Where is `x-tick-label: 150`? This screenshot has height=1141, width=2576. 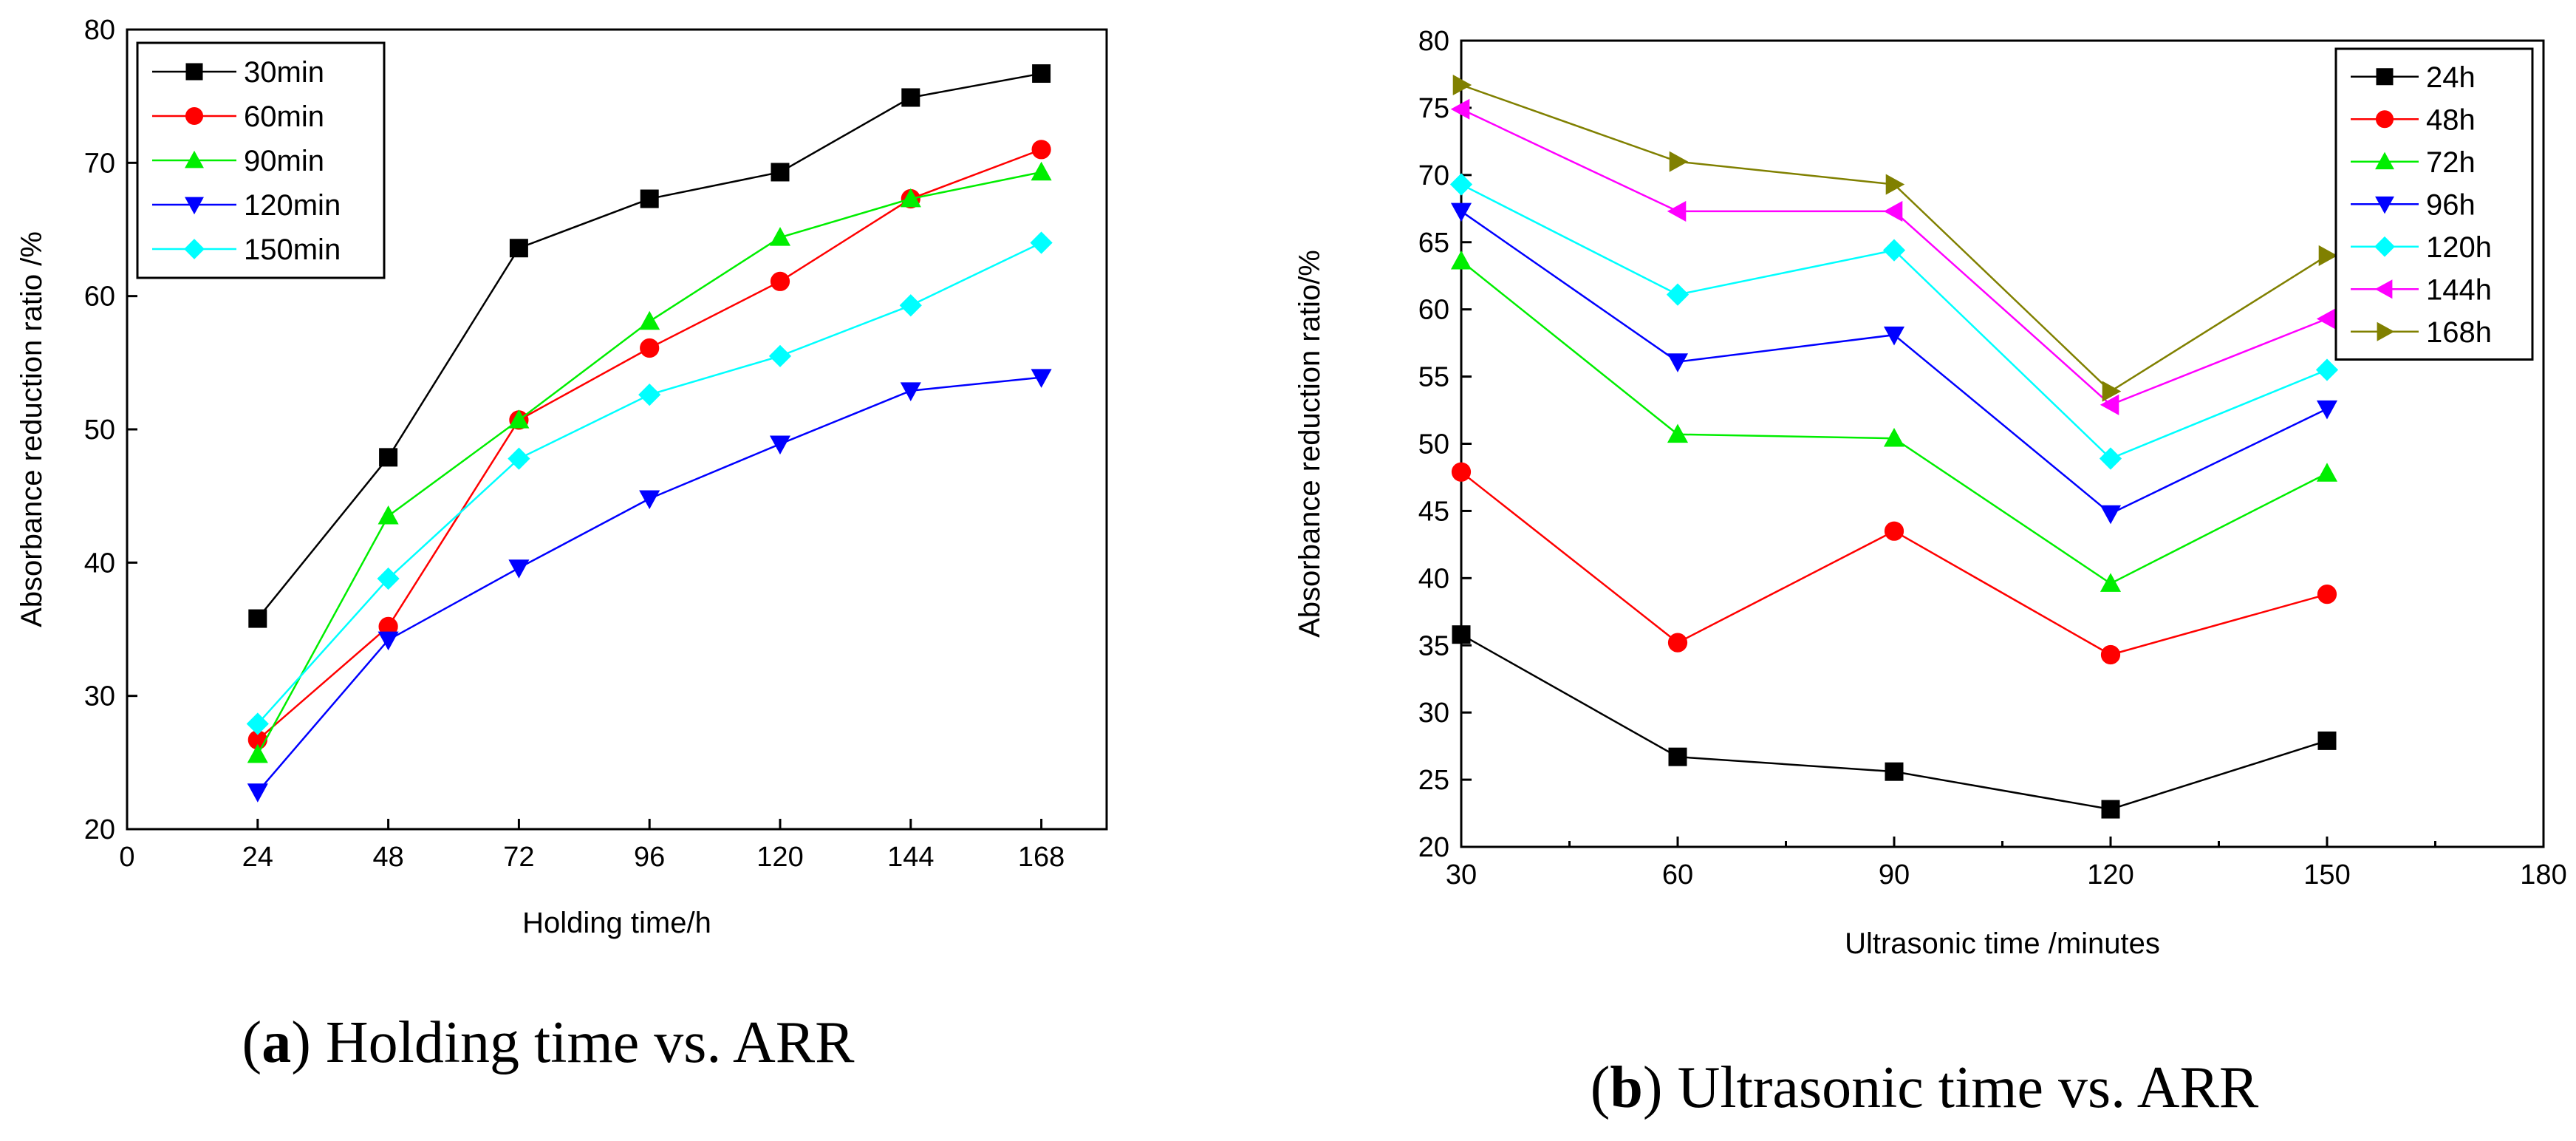
x-tick-label: 150 is located at coordinates (2326, 874).